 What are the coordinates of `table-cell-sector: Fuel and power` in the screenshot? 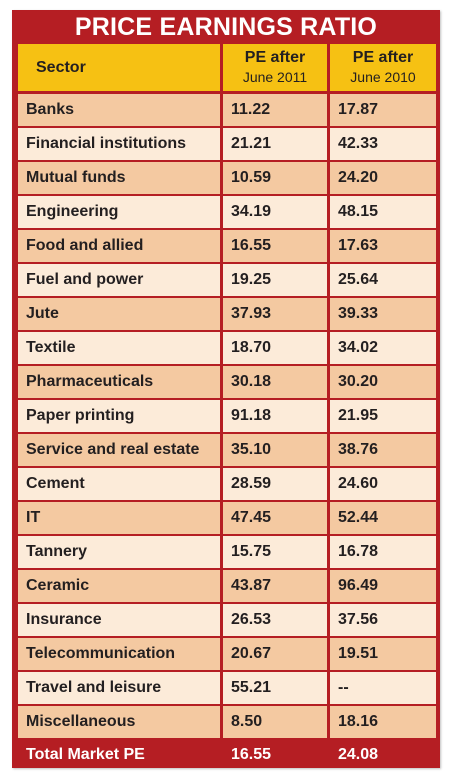 It's located at (119, 280).